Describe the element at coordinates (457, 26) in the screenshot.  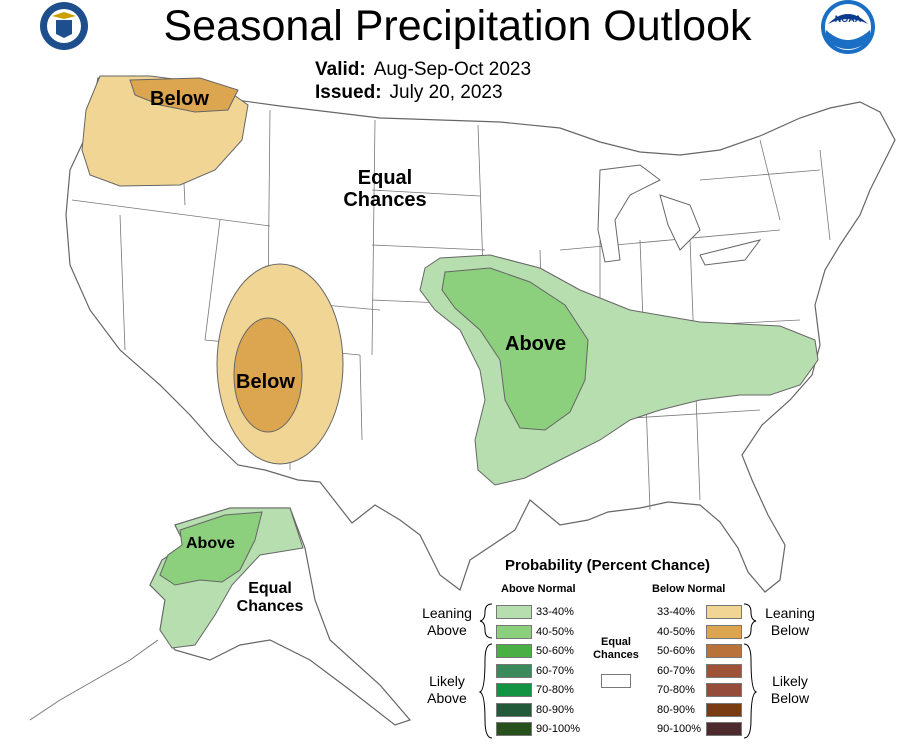
I see `page-title: Seasonal Precipitation Outlook` at that location.